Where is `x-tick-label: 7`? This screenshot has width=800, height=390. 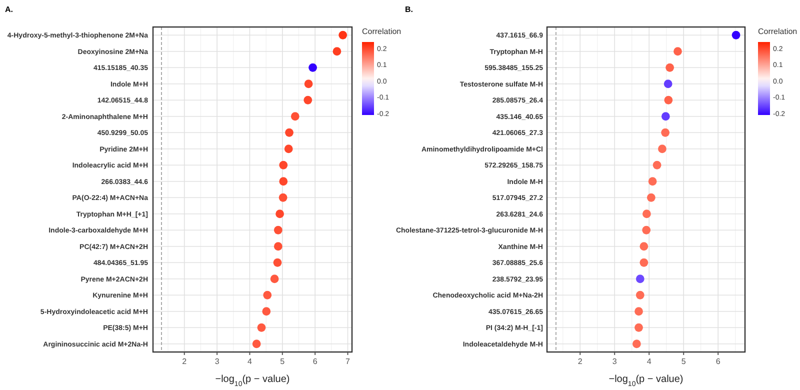
x-tick-label: 7 is located at coordinates (348, 361).